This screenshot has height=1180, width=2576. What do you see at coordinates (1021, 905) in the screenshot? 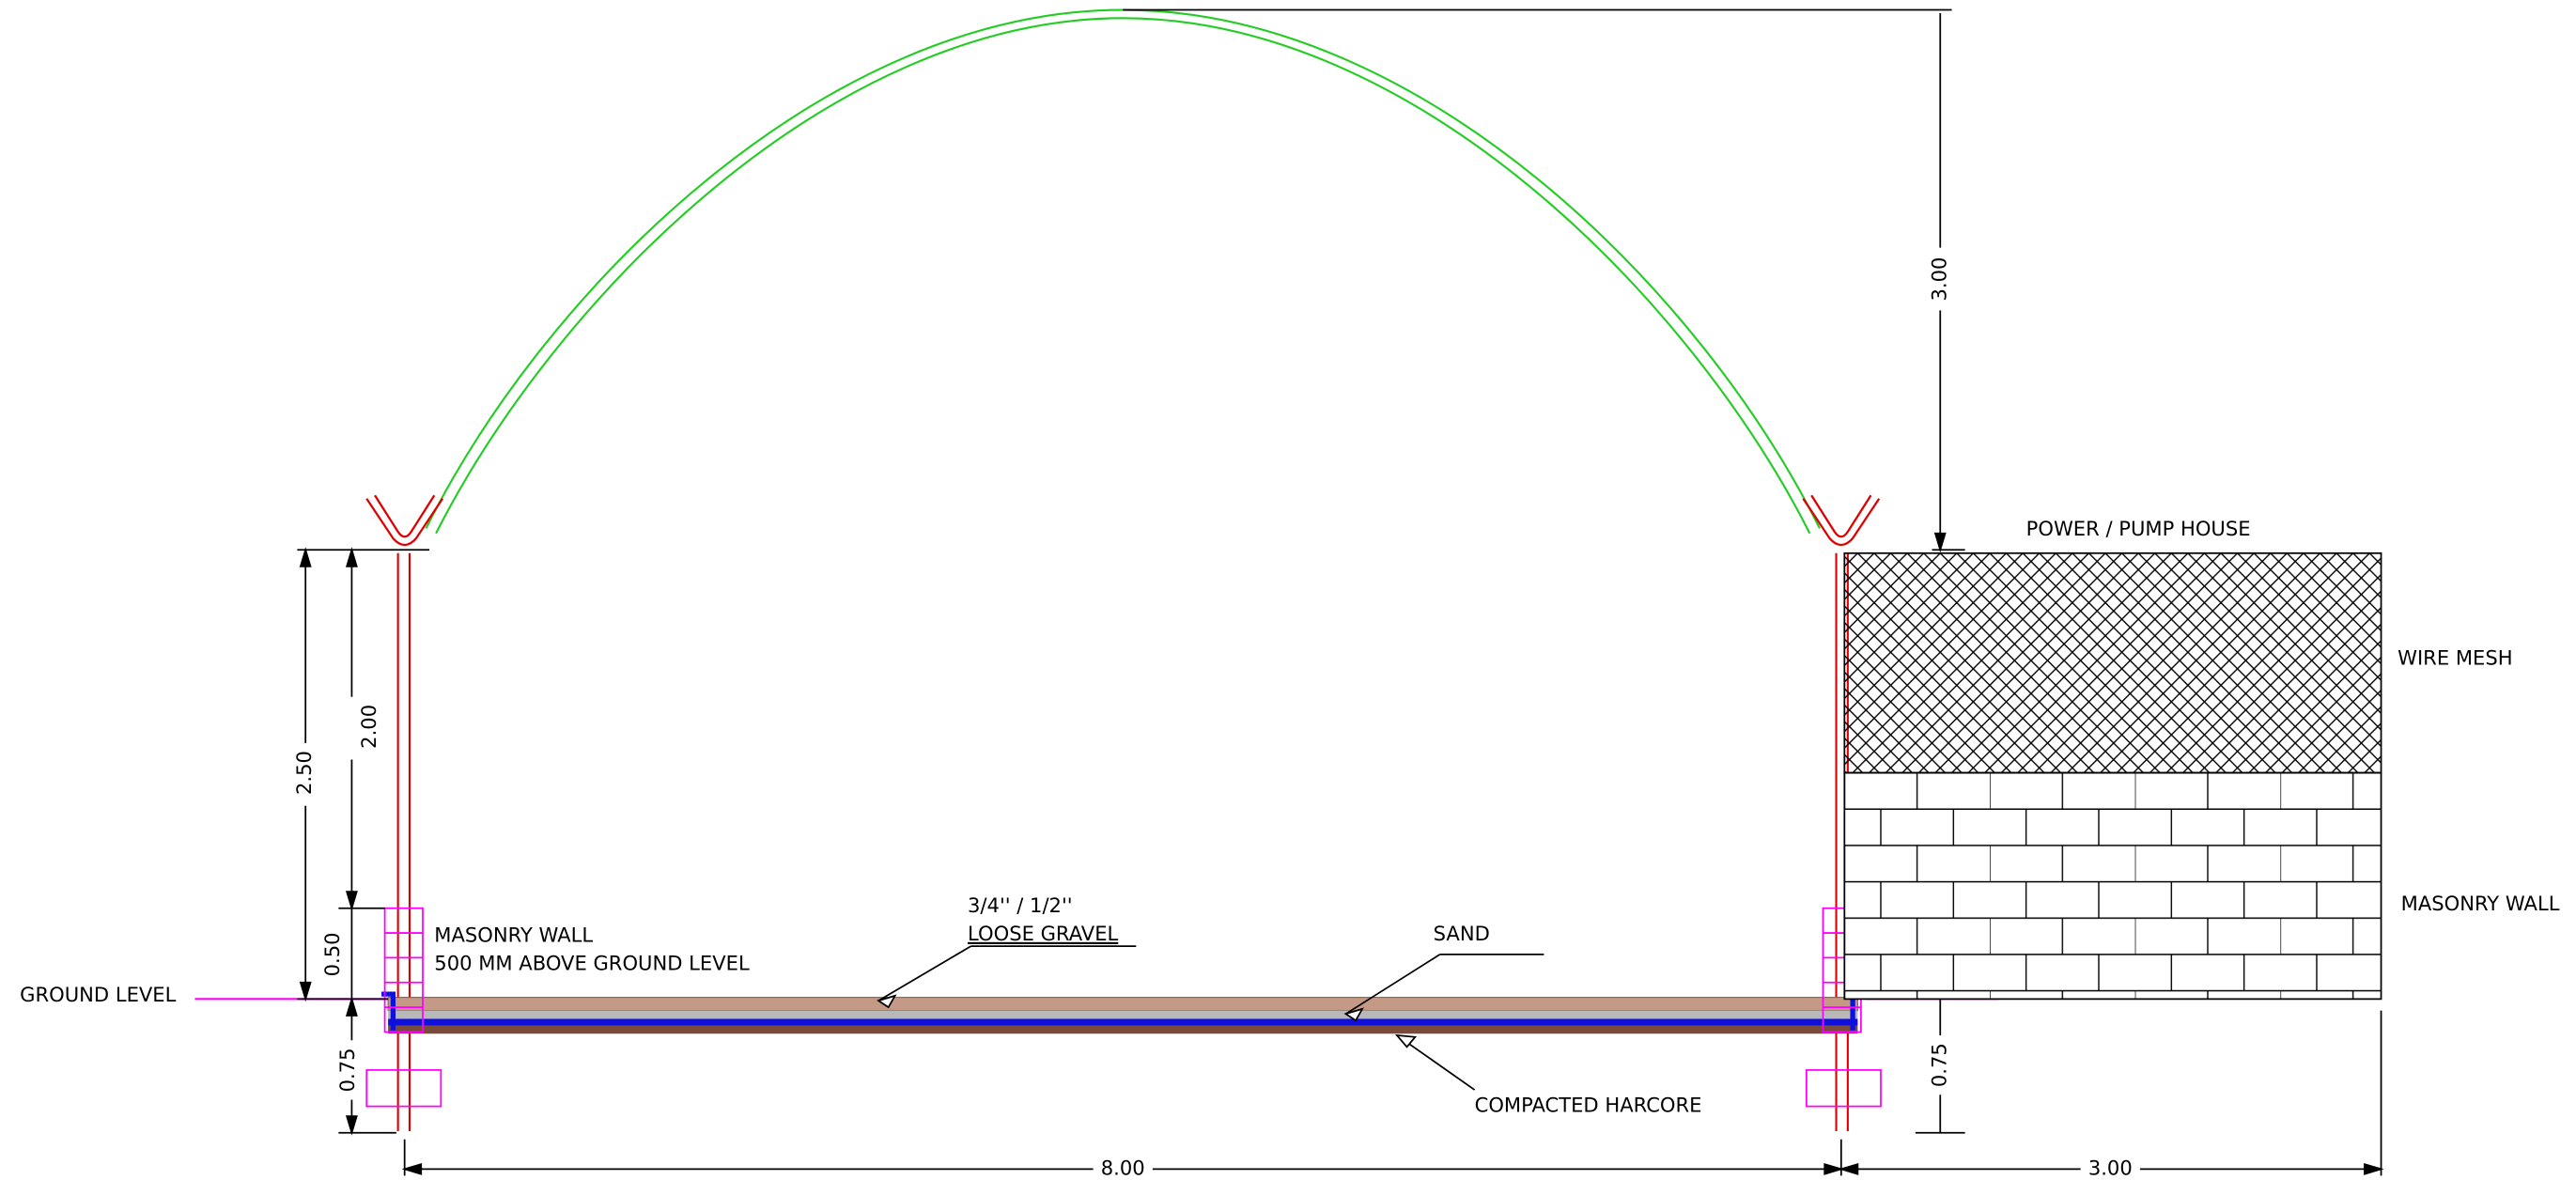
I see `label: 3/4'' / 1/2''` at bounding box center [1021, 905].